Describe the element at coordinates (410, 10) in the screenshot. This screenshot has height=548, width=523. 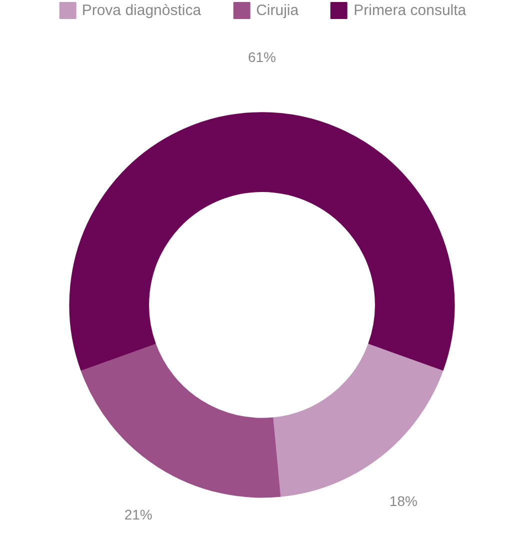
I see `legend-label: Primera consulta` at that location.